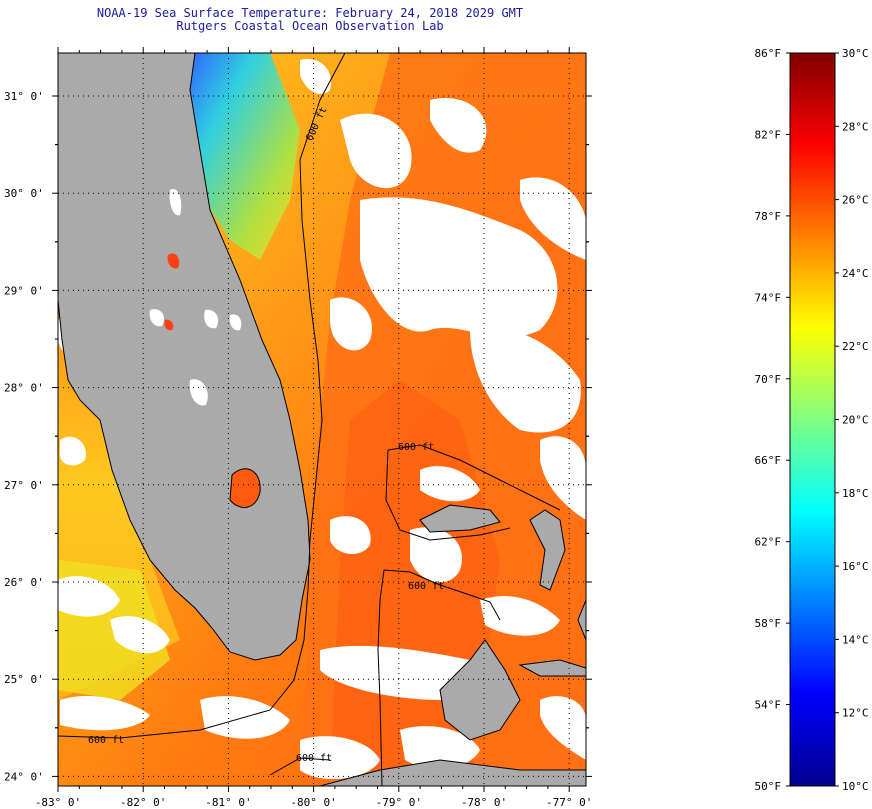 The height and width of the screenshot is (809, 872). I want to click on colorbar-f-label: 78°F, so click(768, 216).